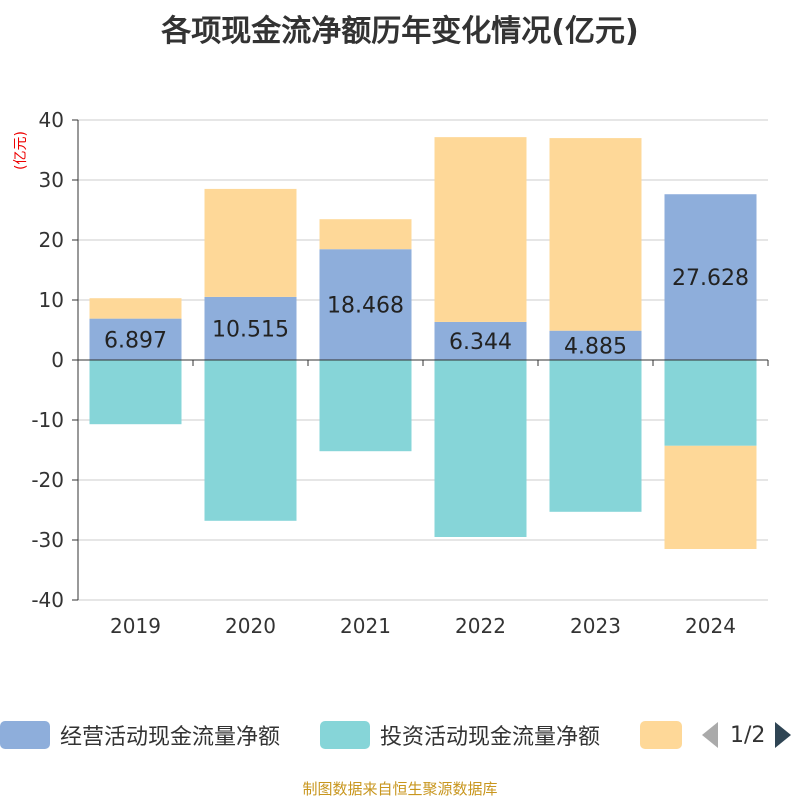 This screenshot has width=800, height=800. I want to click on y-tick-label: 20, so click(51, 240).